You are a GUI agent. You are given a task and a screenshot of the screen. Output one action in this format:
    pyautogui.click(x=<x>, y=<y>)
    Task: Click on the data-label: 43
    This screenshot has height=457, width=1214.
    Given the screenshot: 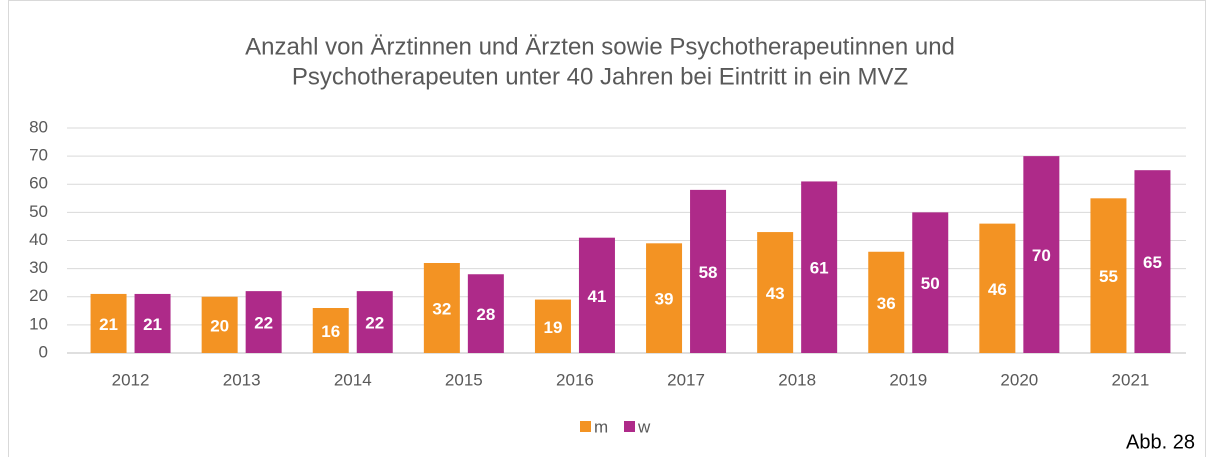 What is the action you would take?
    pyautogui.click(x=775, y=293)
    